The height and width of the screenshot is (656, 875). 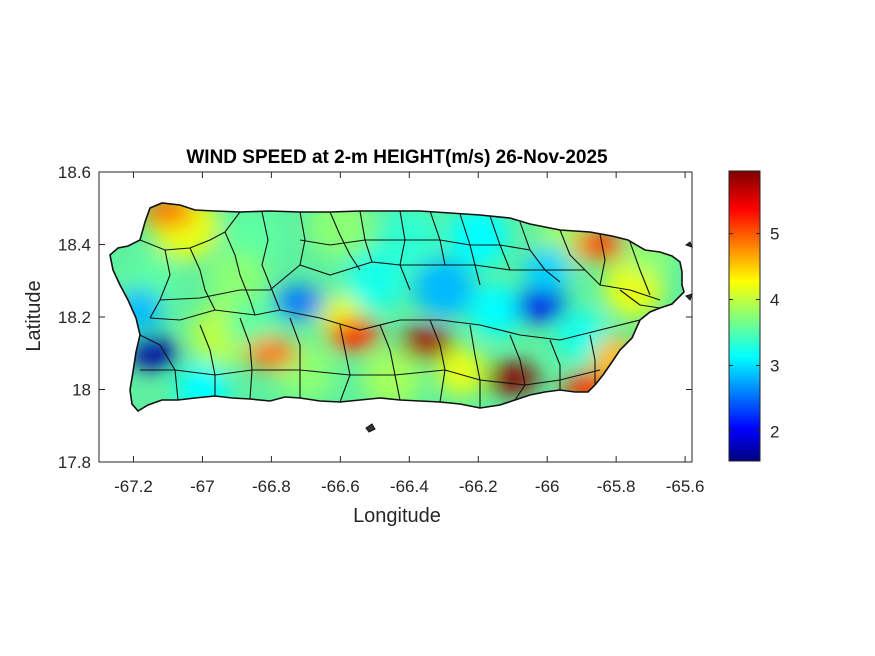 What do you see at coordinates (74, 462) in the screenshot?
I see `y-tick-label: 17.8` at bounding box center [74, 462].